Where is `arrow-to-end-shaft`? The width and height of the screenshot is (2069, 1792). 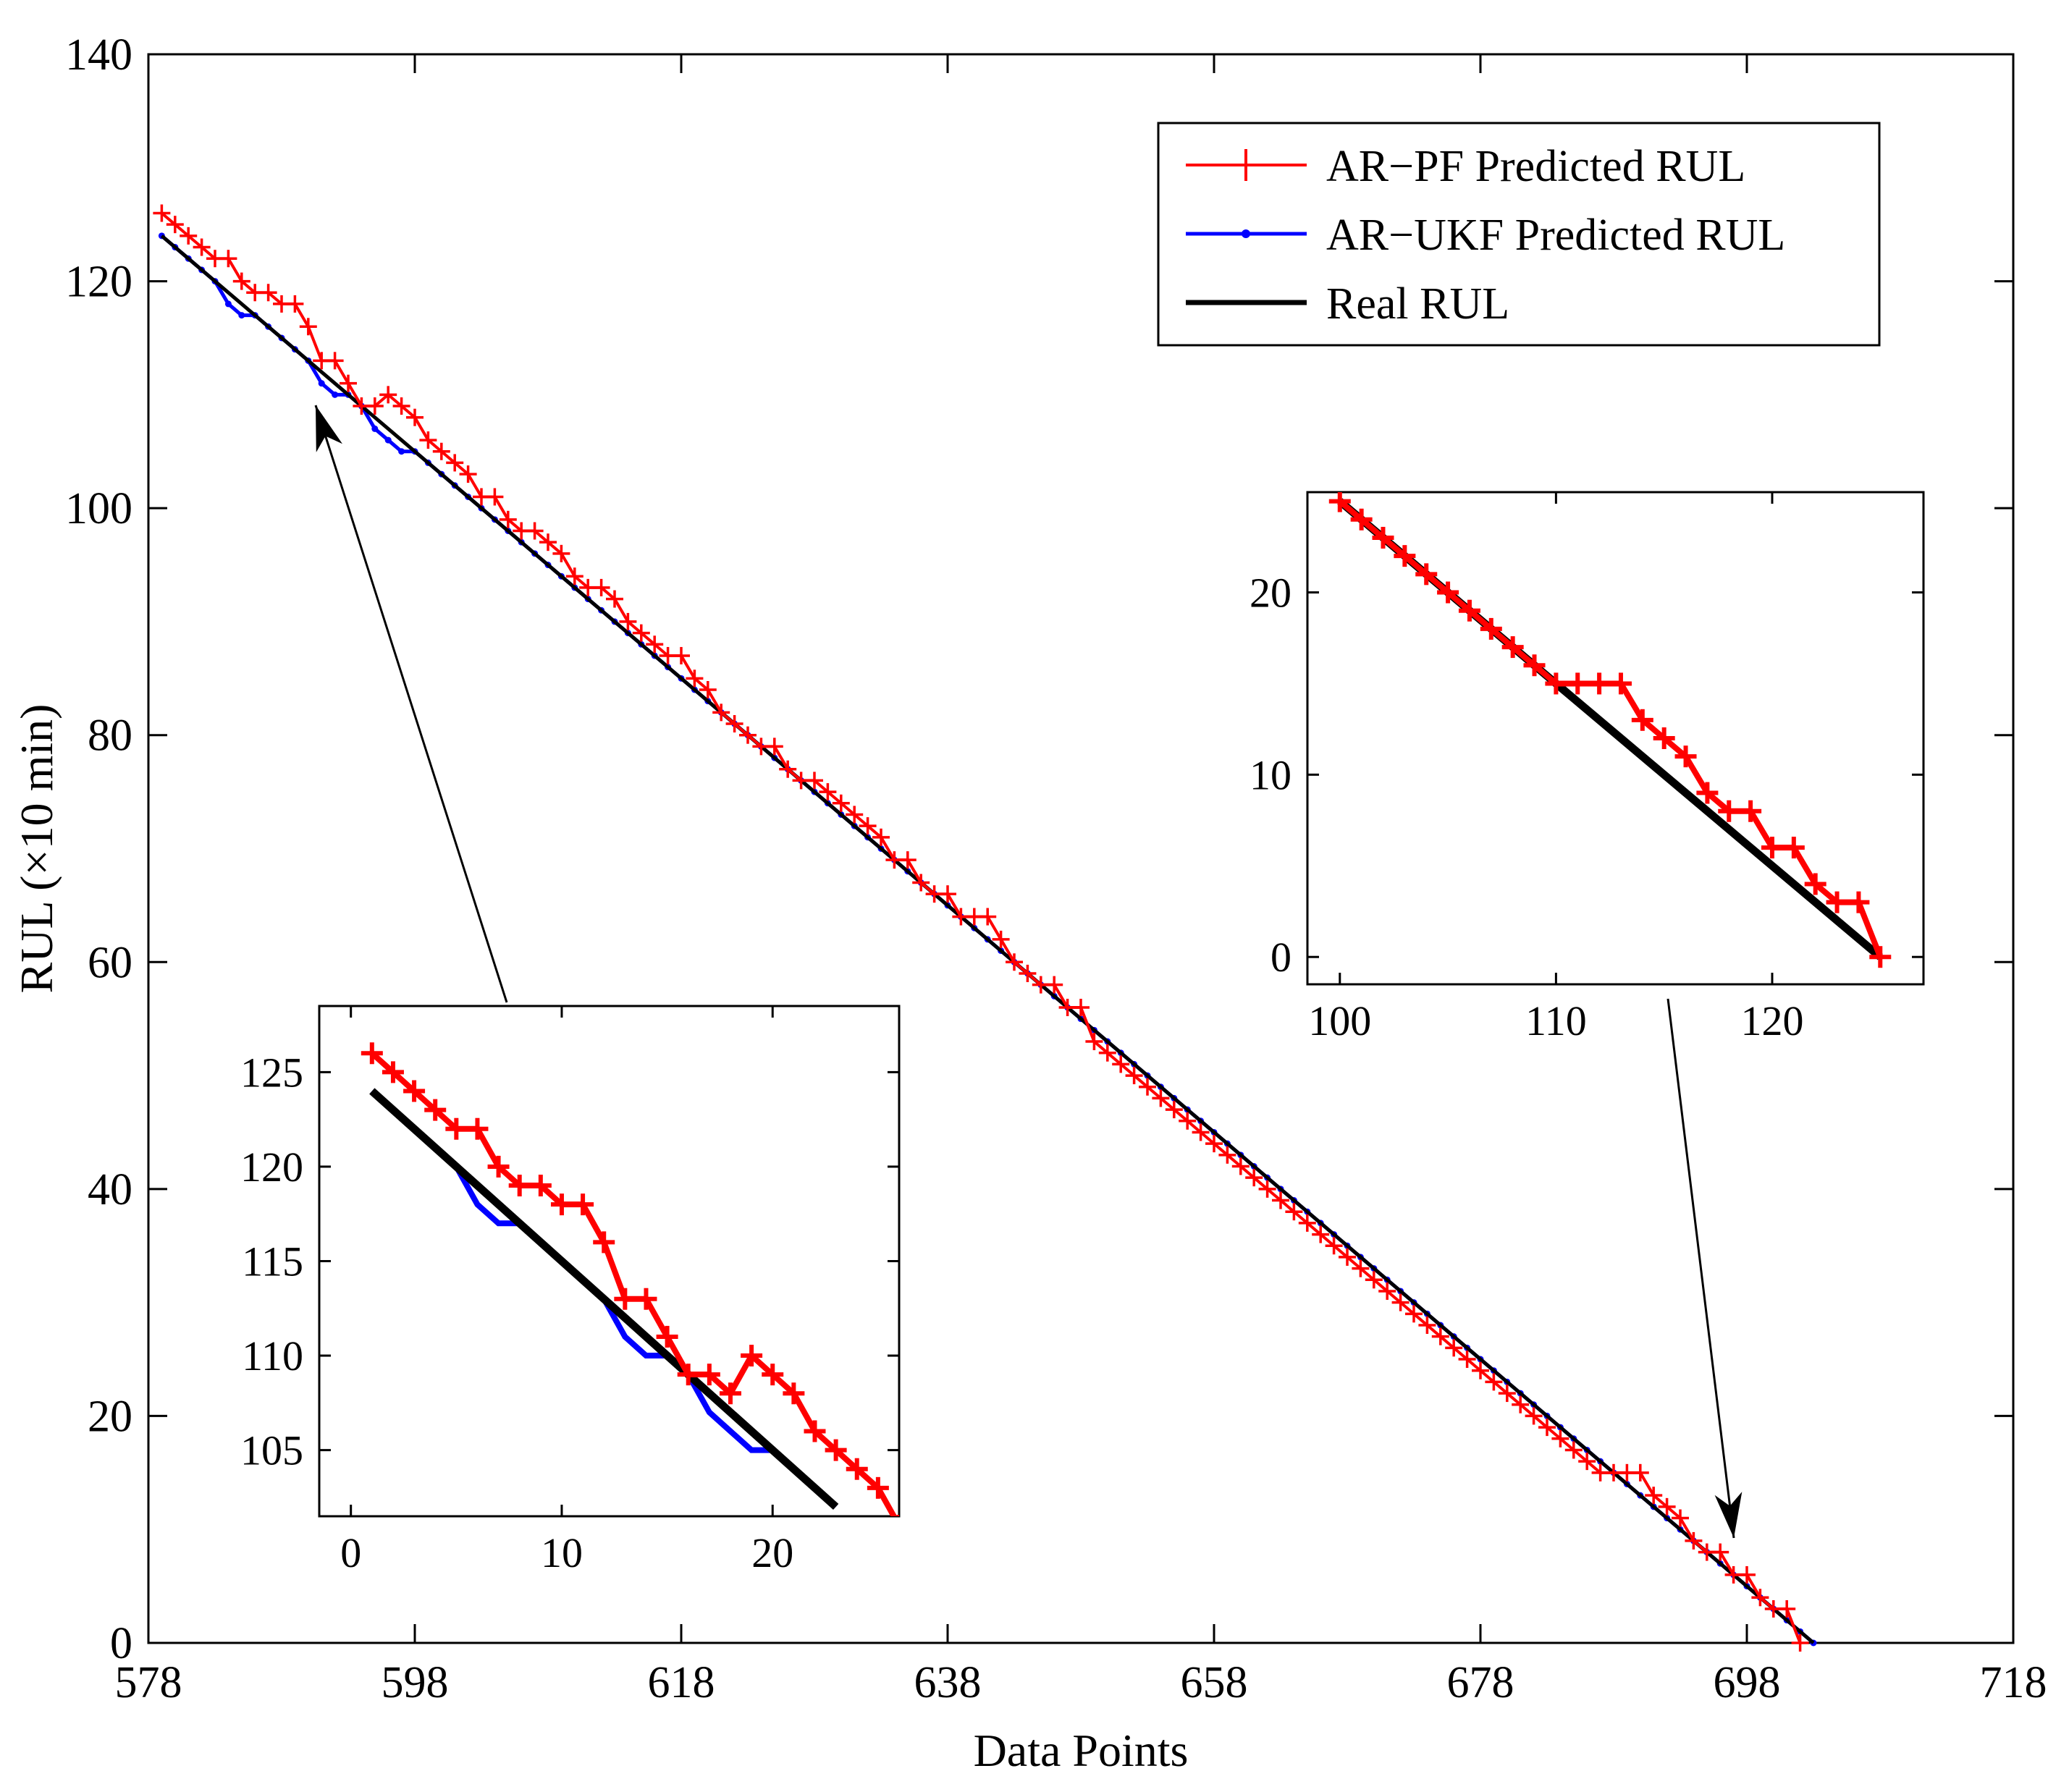 arrow-to-end-shaft is located at coordinates (1700, 1268).